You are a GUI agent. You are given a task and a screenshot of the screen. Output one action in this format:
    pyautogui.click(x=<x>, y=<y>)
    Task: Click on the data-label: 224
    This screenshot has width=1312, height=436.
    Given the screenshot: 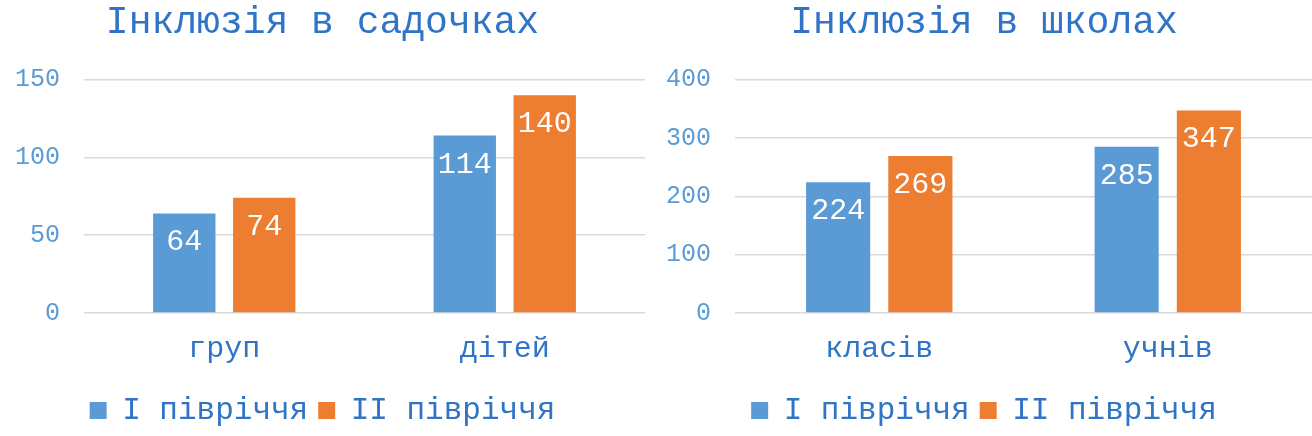 What is the action you would take?
    pyautogui.click(x=838, y=211)
    